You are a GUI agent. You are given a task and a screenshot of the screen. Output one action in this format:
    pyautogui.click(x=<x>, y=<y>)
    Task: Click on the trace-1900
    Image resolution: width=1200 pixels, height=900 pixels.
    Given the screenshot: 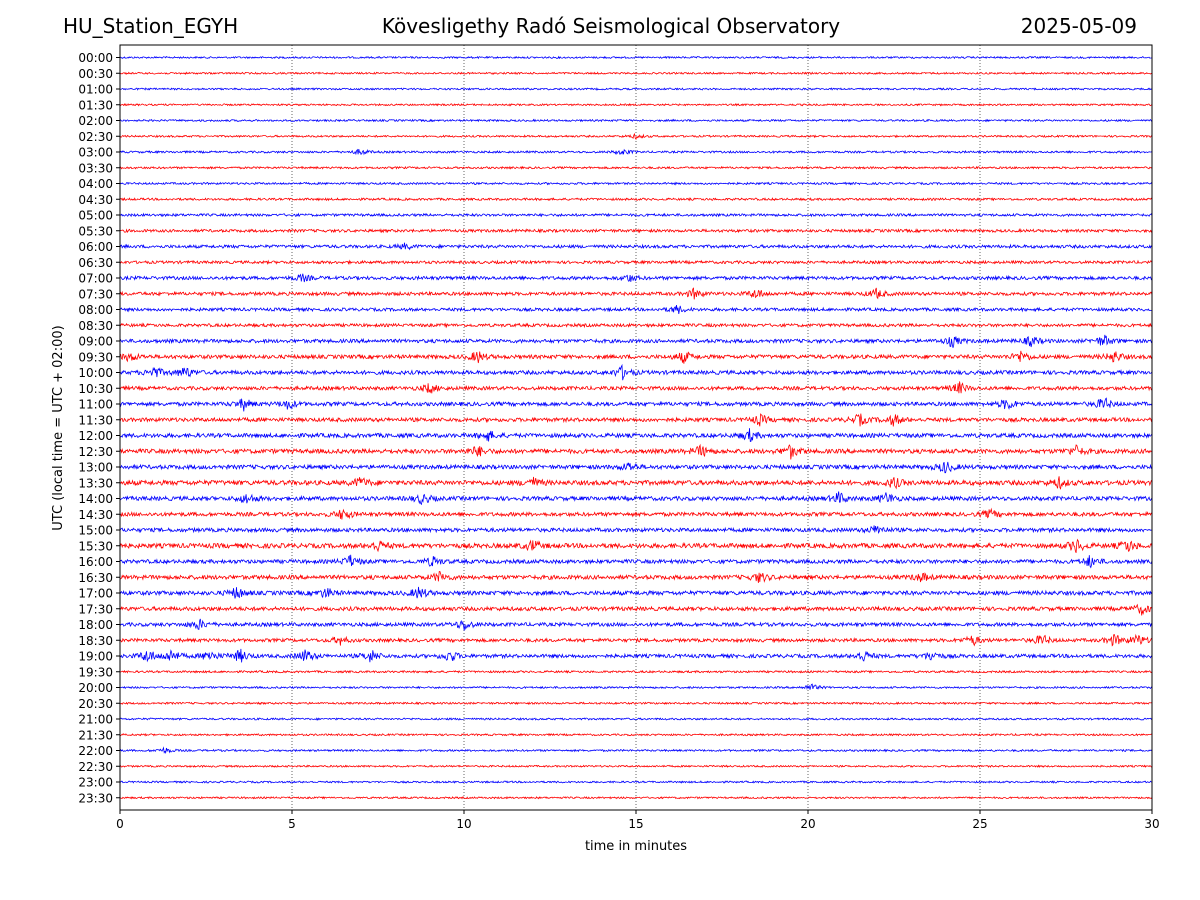 What is the action you would take?
    pyautogui.click(x=636, y=655)
    